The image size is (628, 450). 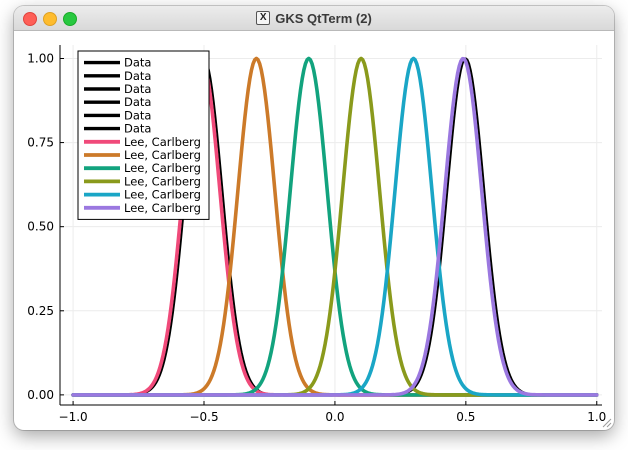 I want to click on x-tick-label: −1.0, so click(x=73, y=417).